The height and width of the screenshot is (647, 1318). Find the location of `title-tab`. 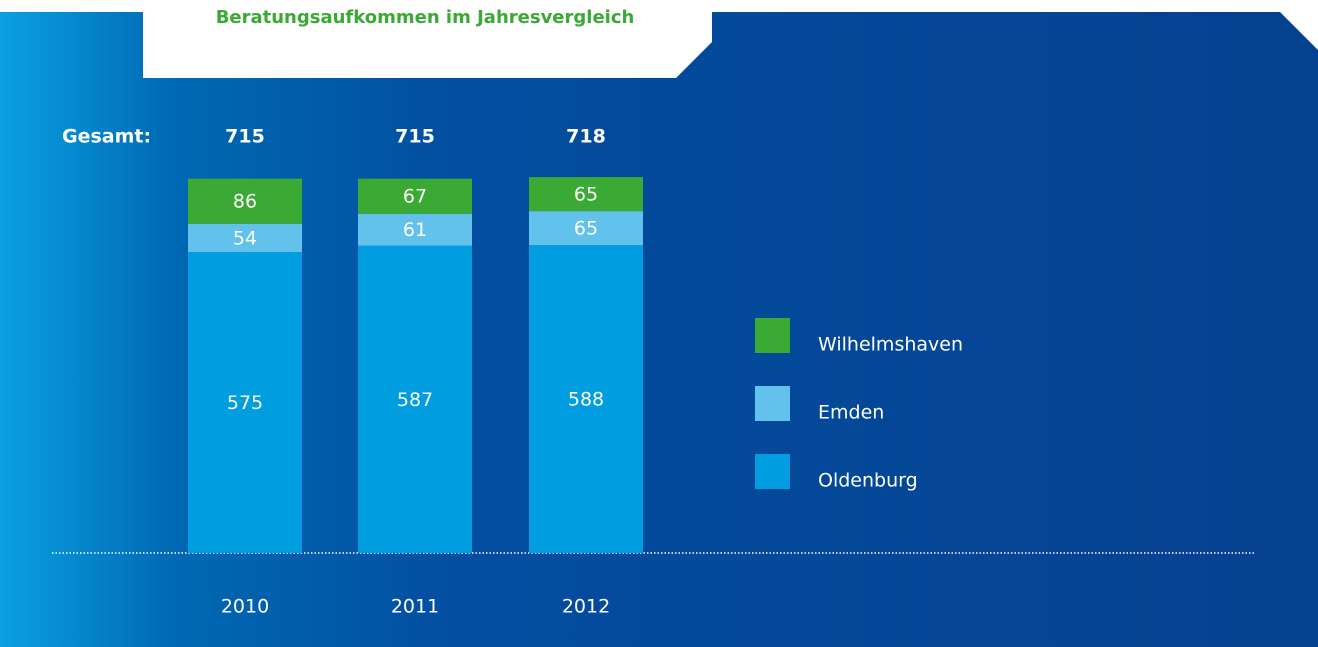

title-tab is located at coordinates (427, 39).